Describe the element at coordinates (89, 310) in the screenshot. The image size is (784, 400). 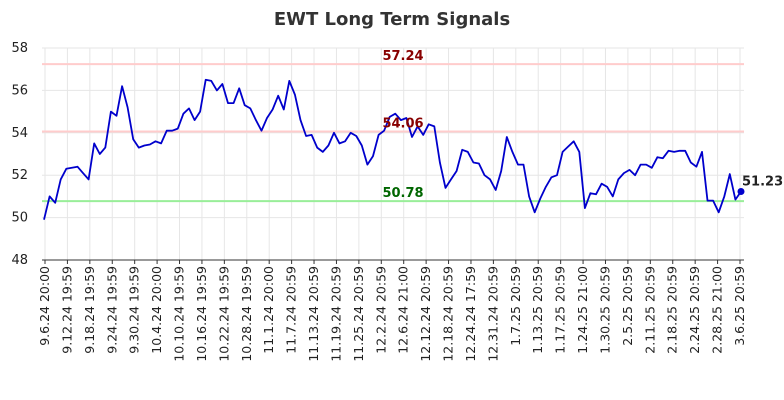
I see `x-tick-label: 9.18.24 19:59` at that location.